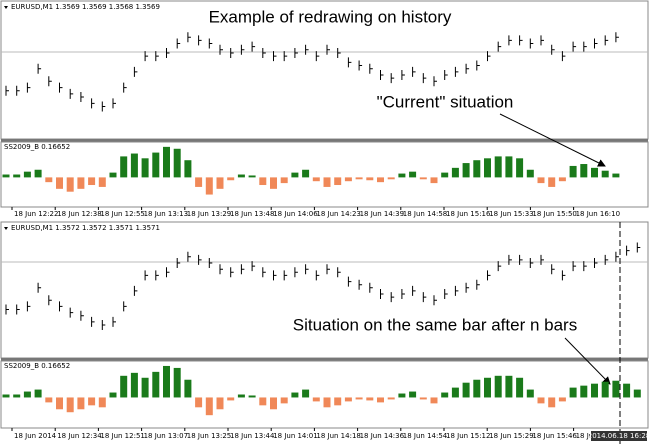  I want to click on cursor-time-box, so click(619, 436).